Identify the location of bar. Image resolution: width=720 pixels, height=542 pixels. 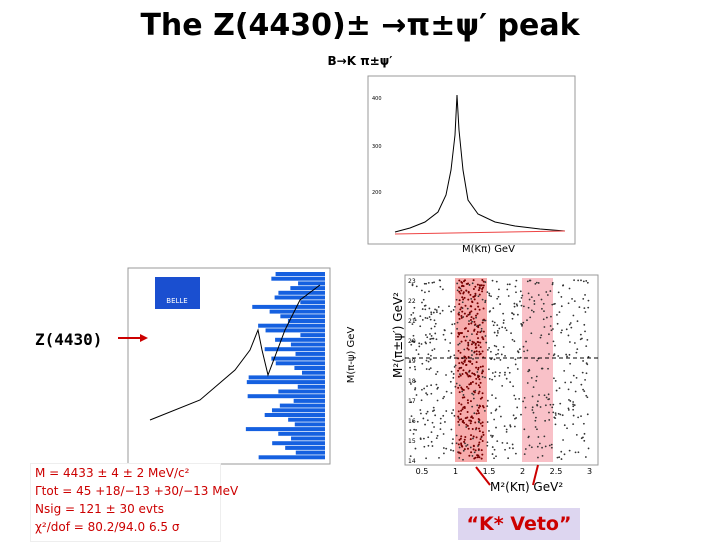
(312, 335).